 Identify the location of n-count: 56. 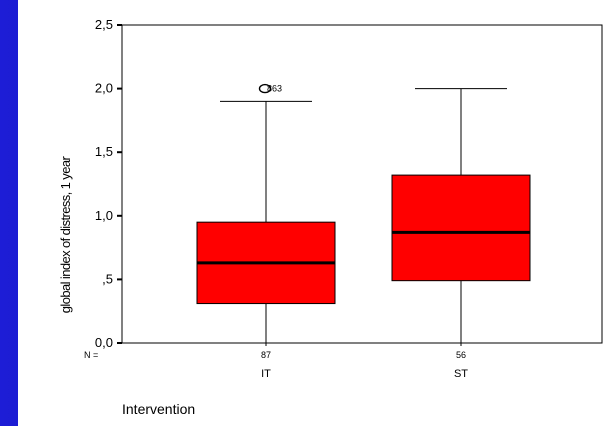
(461, 355).